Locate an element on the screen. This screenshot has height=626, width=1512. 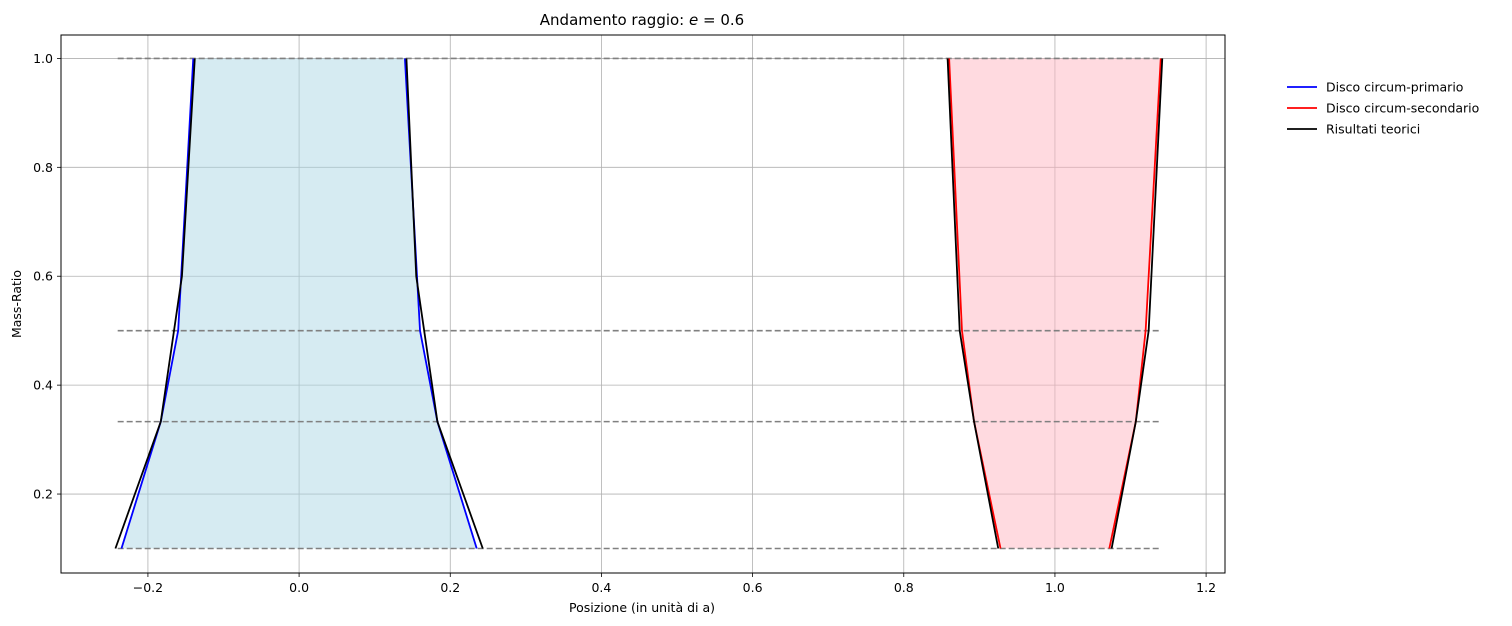
x-tick-label: −0.2 is located at coordinates (148, 587).